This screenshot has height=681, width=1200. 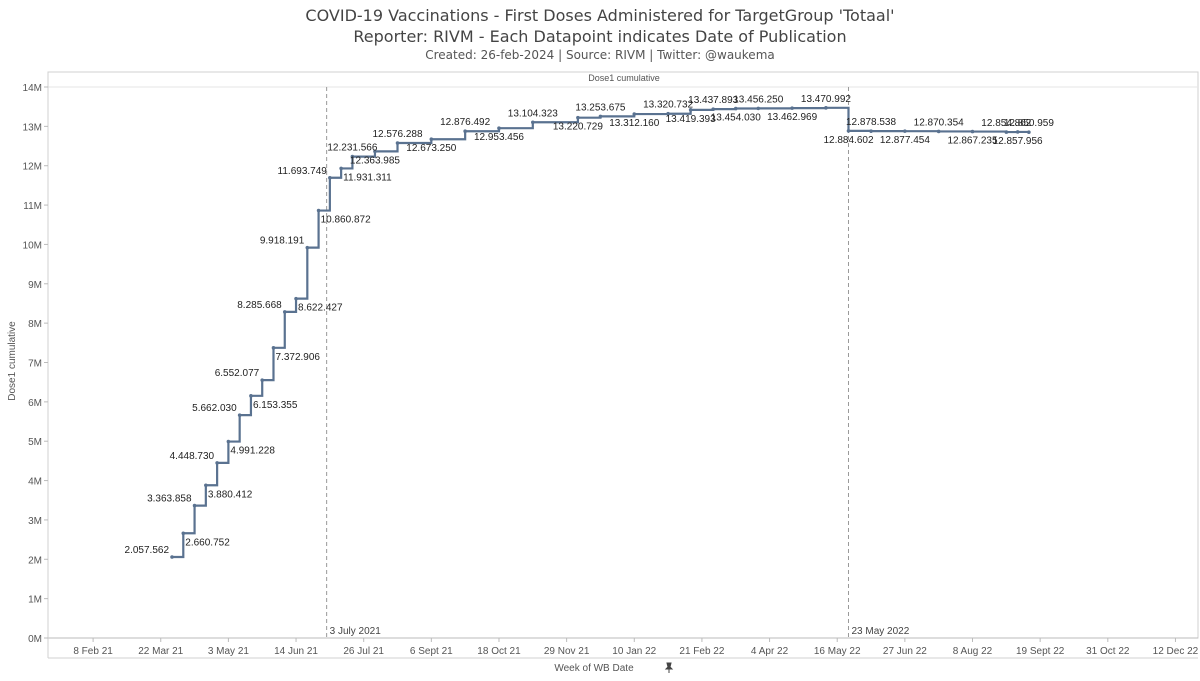 What do you see at coordinates (237, 373) in the screenshot?
I see `data-label: 6.552.077` at bounding box center [237, 373].